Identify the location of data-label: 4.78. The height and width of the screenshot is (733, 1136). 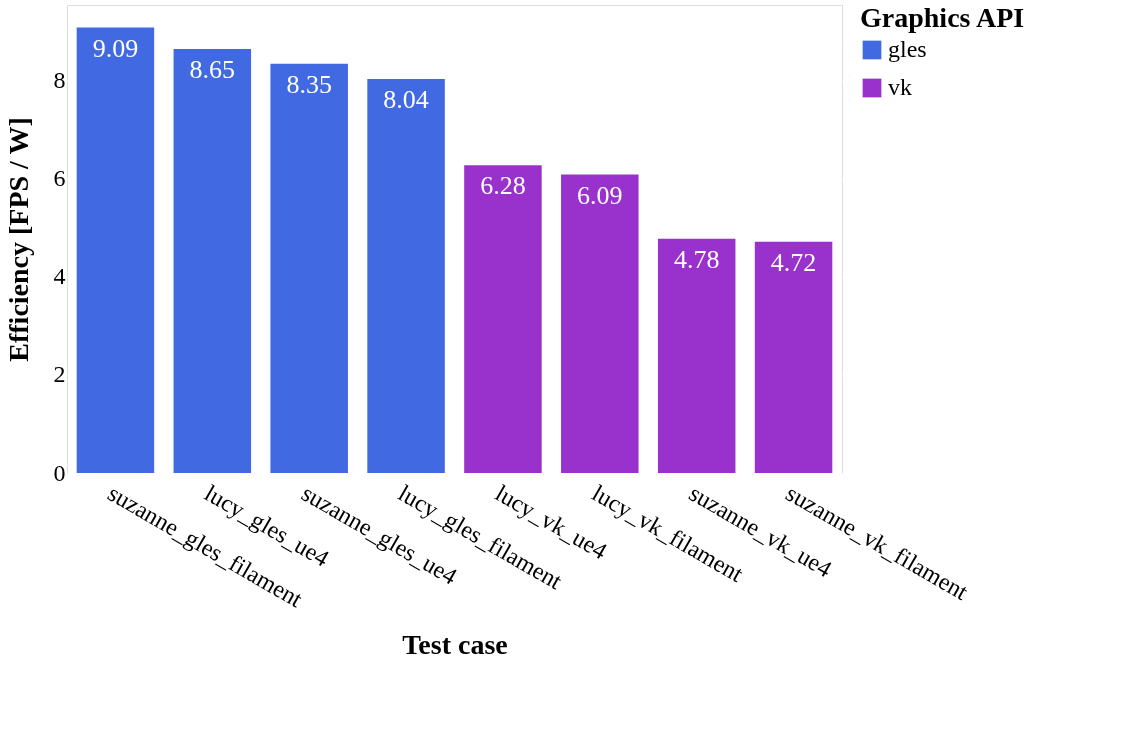
(696, 259).